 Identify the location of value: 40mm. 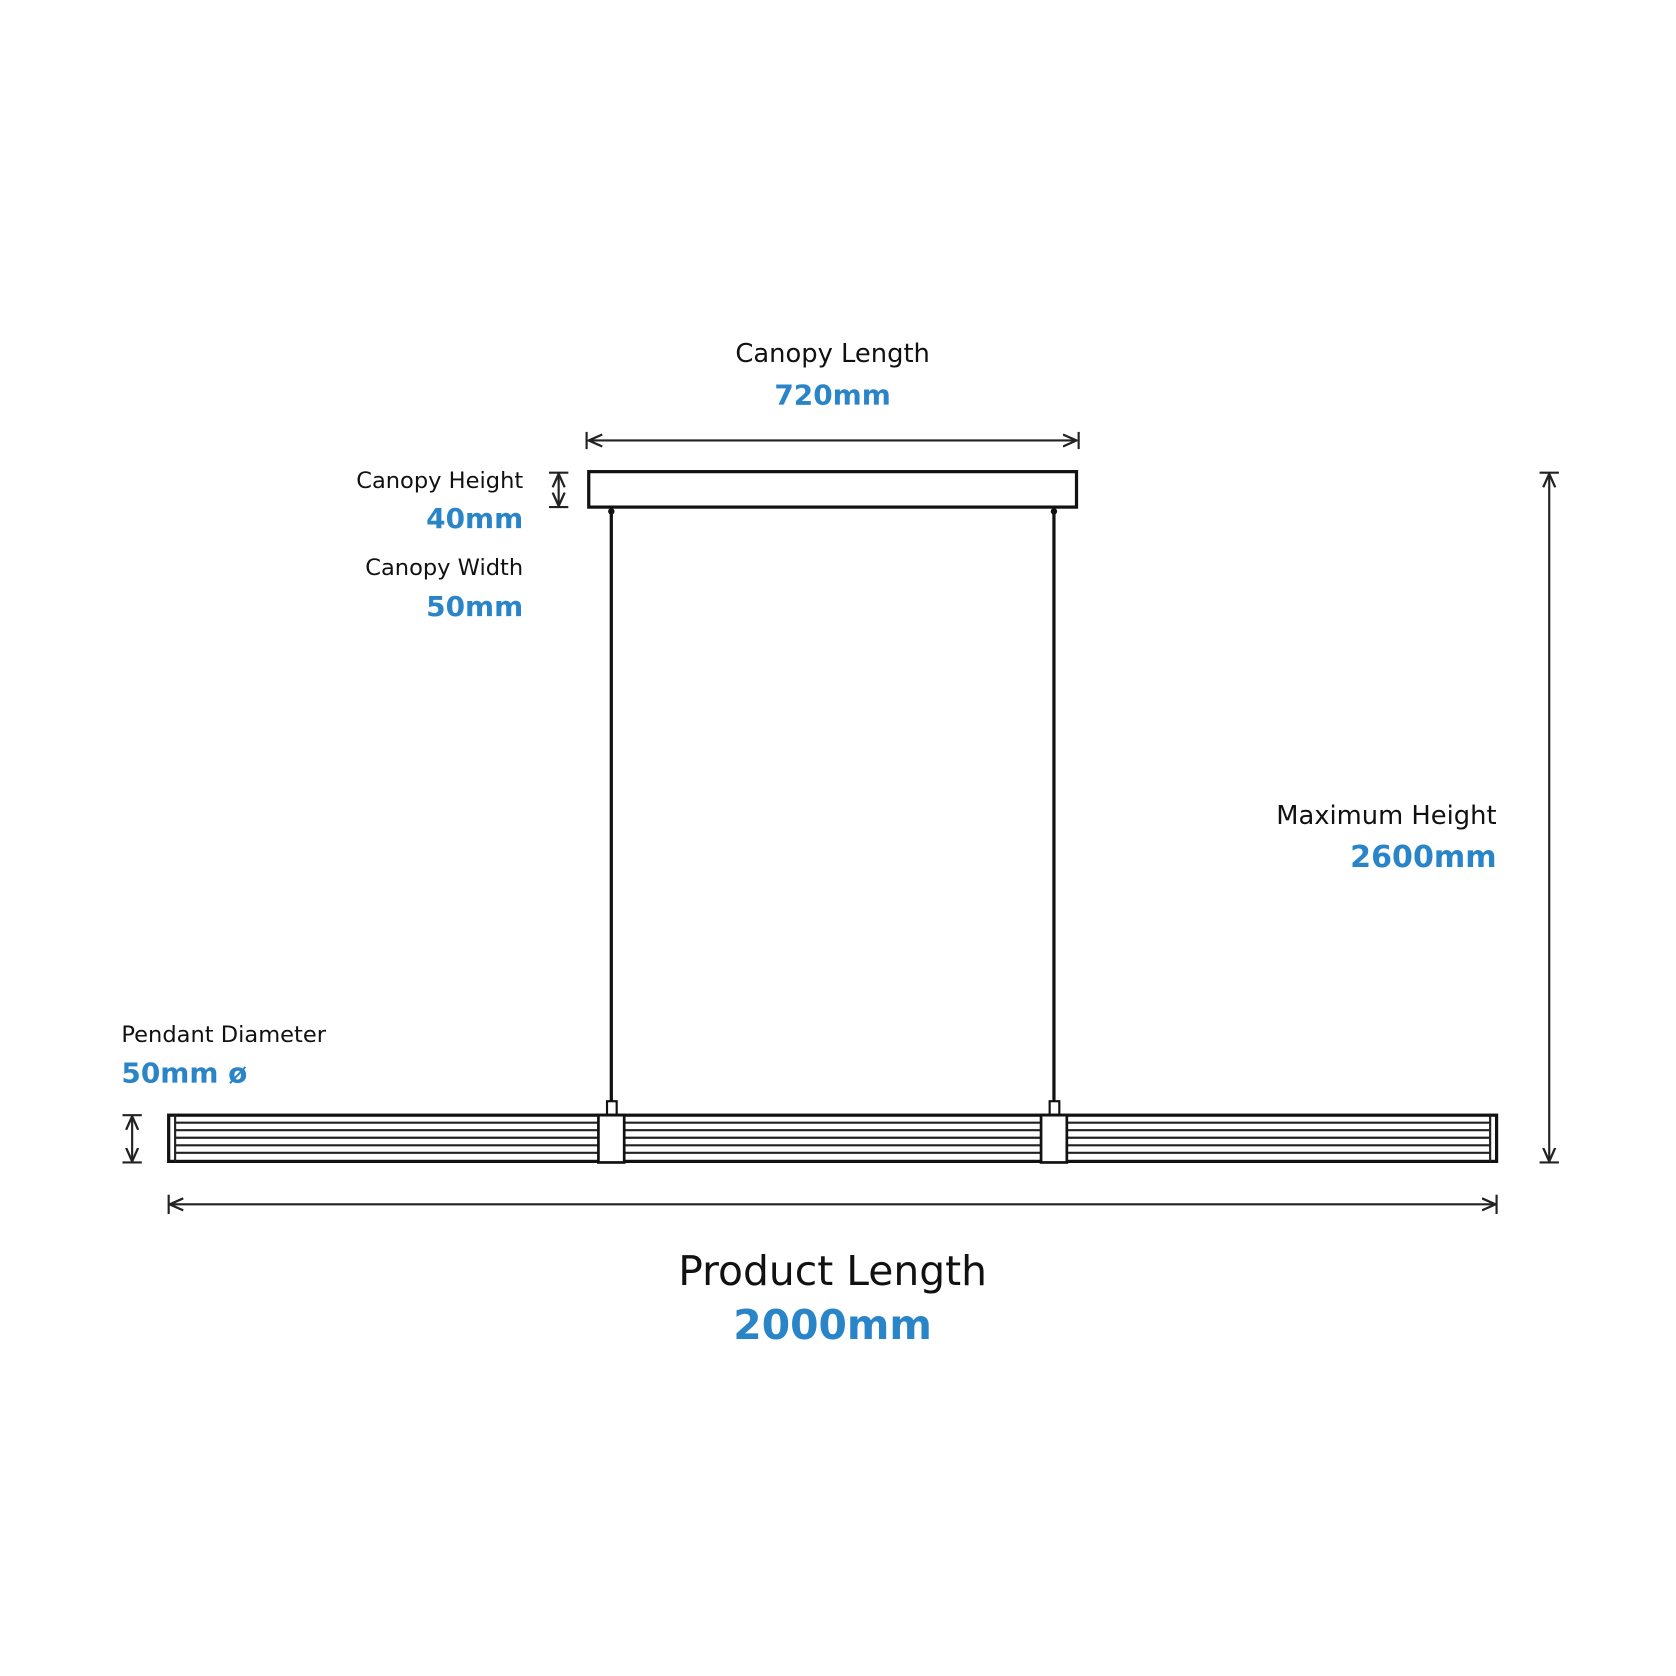
(474, 518).